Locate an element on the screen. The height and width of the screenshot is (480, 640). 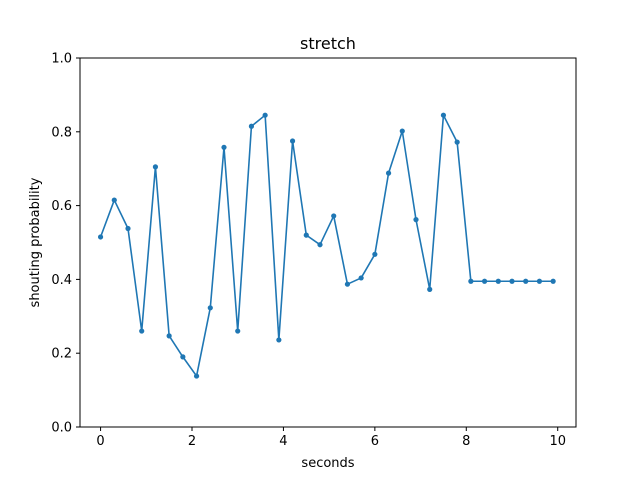
y-tick-label: 0.6 is located at coordinates (61, 206).